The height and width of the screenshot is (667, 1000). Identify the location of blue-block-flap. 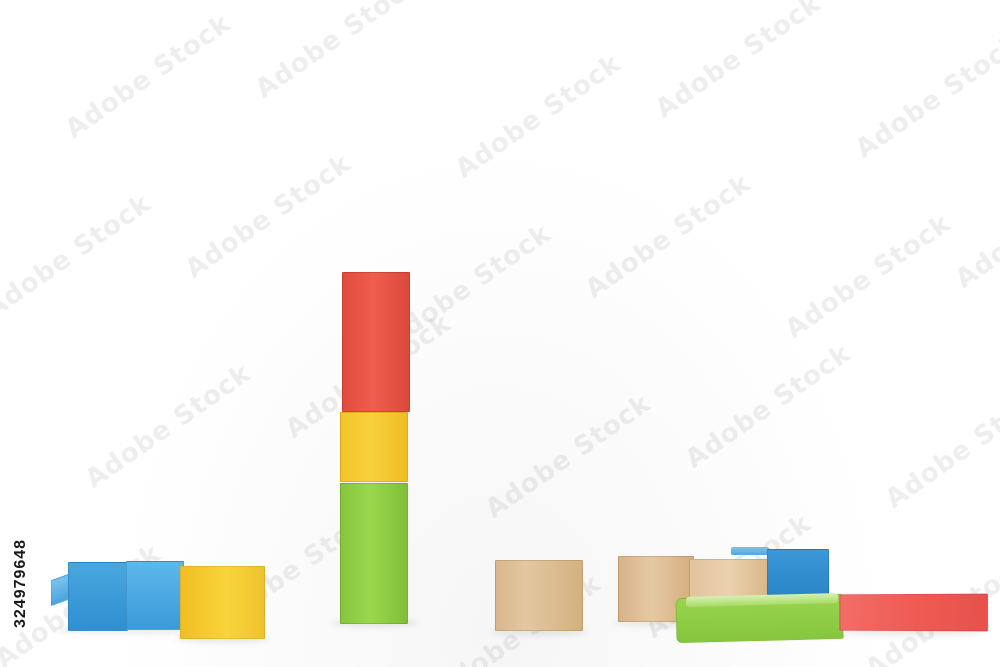
(60, 590).